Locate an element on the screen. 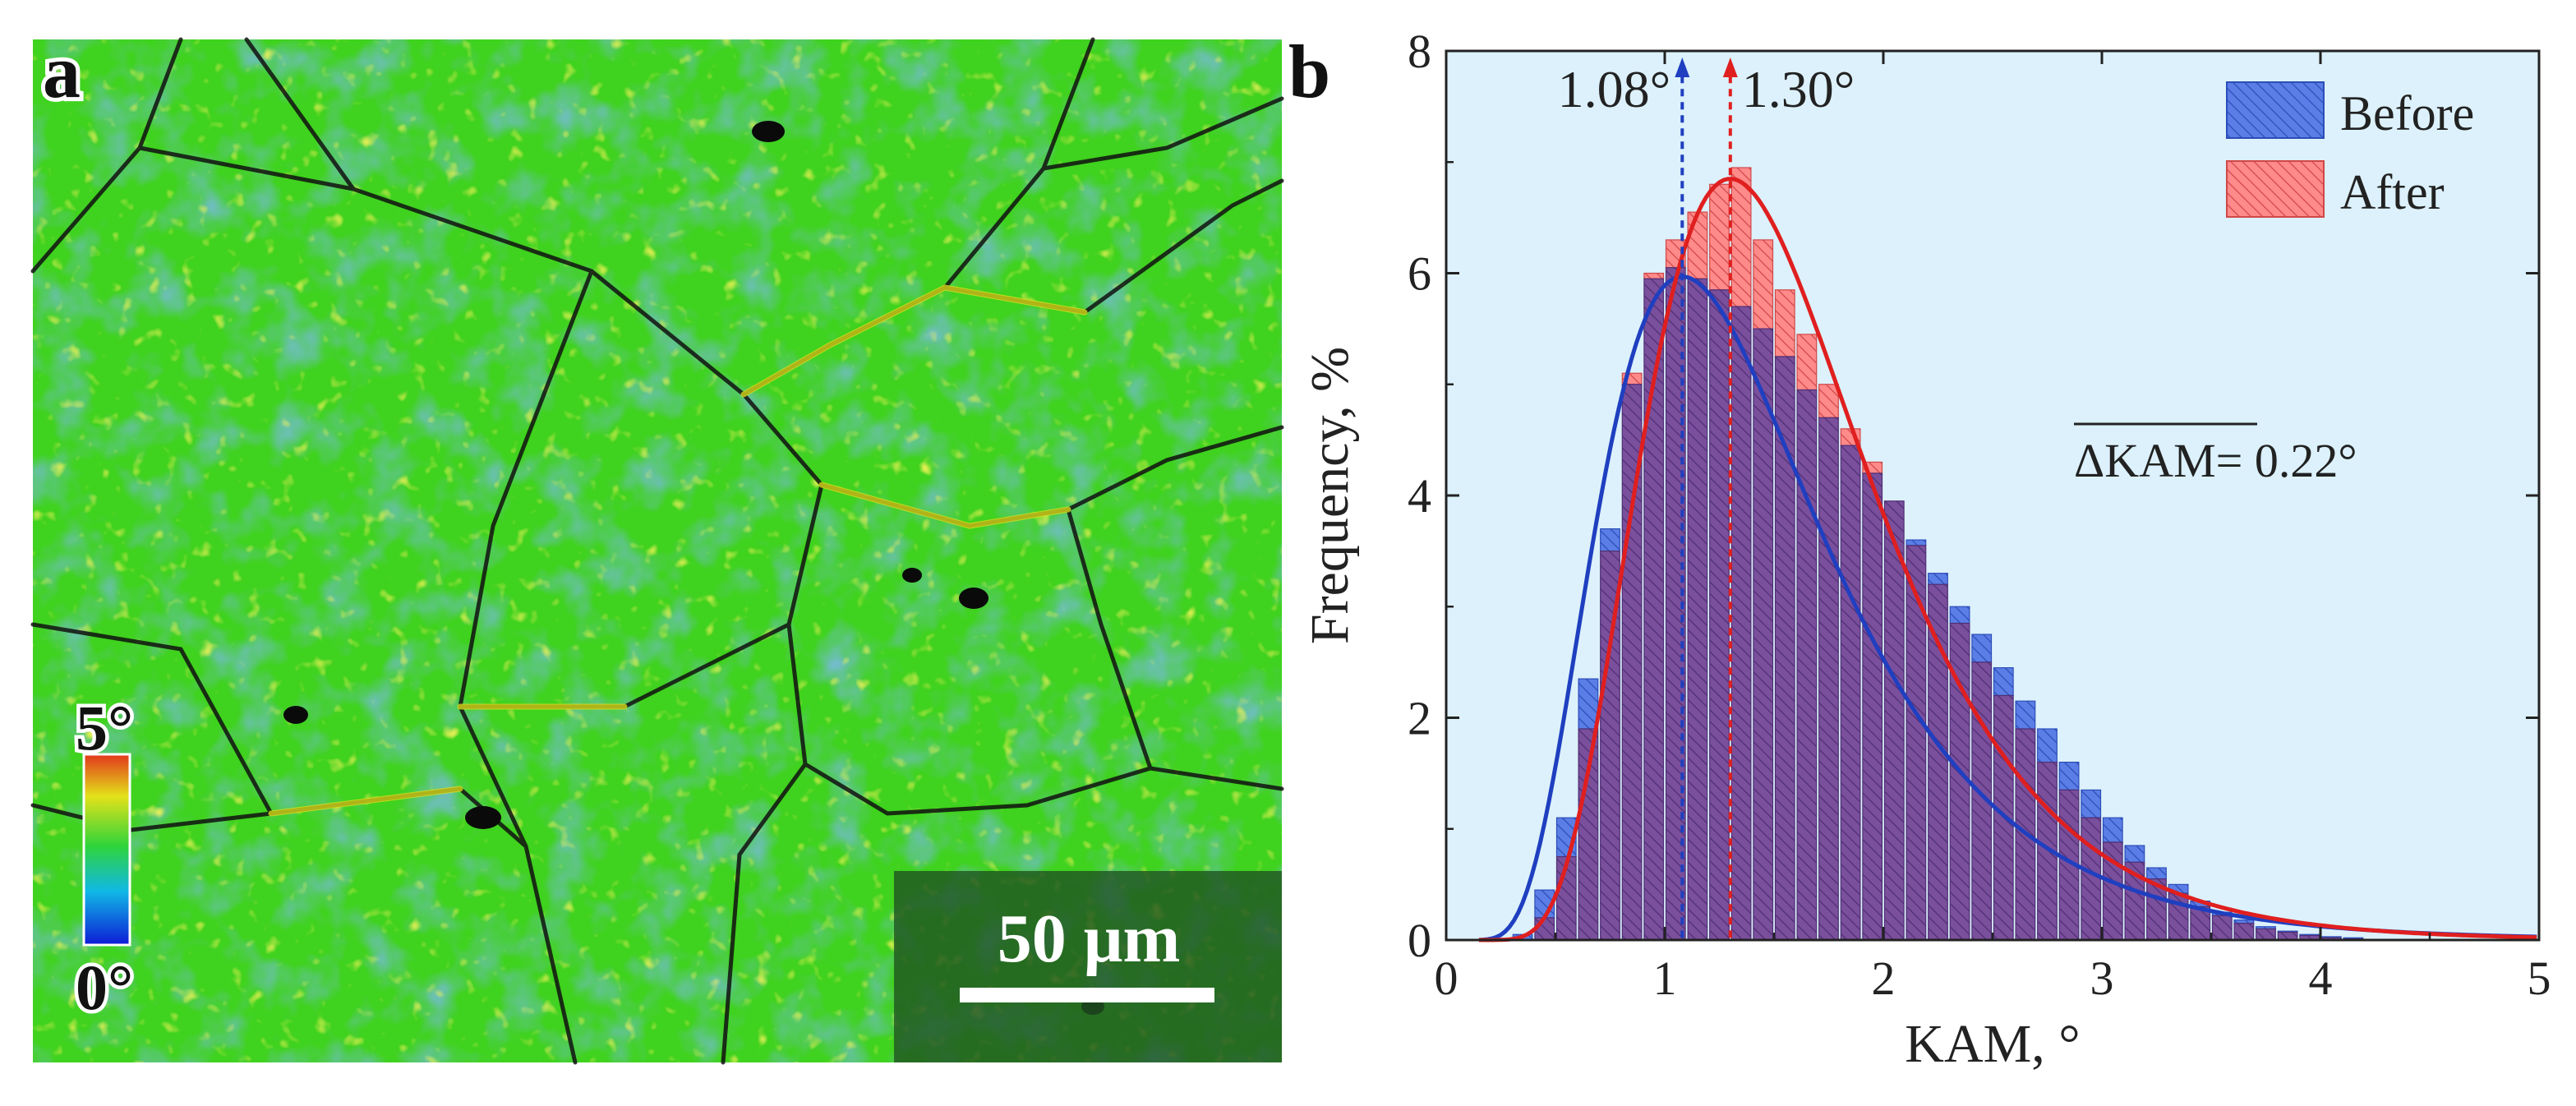 This screenshot has height=1106, width=2576. scale-bar-line is located at coordinates (1087, 995).